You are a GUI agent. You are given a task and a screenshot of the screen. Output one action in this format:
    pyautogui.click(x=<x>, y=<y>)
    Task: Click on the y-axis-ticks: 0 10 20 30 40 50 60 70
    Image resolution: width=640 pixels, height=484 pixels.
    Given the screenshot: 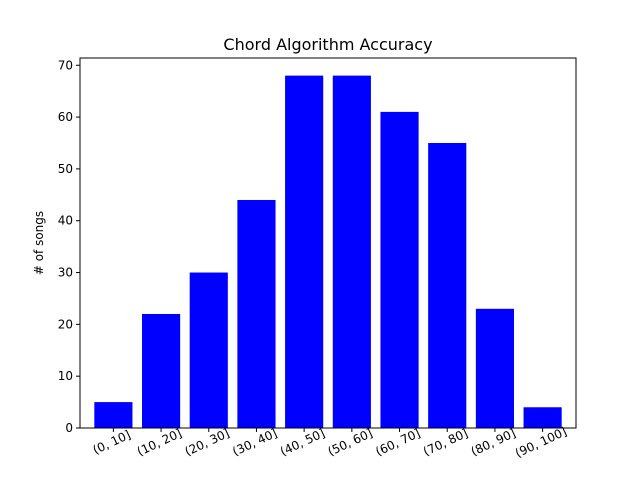 What is the action you would take?
    pyautogui.click(x=69, y=246)
    